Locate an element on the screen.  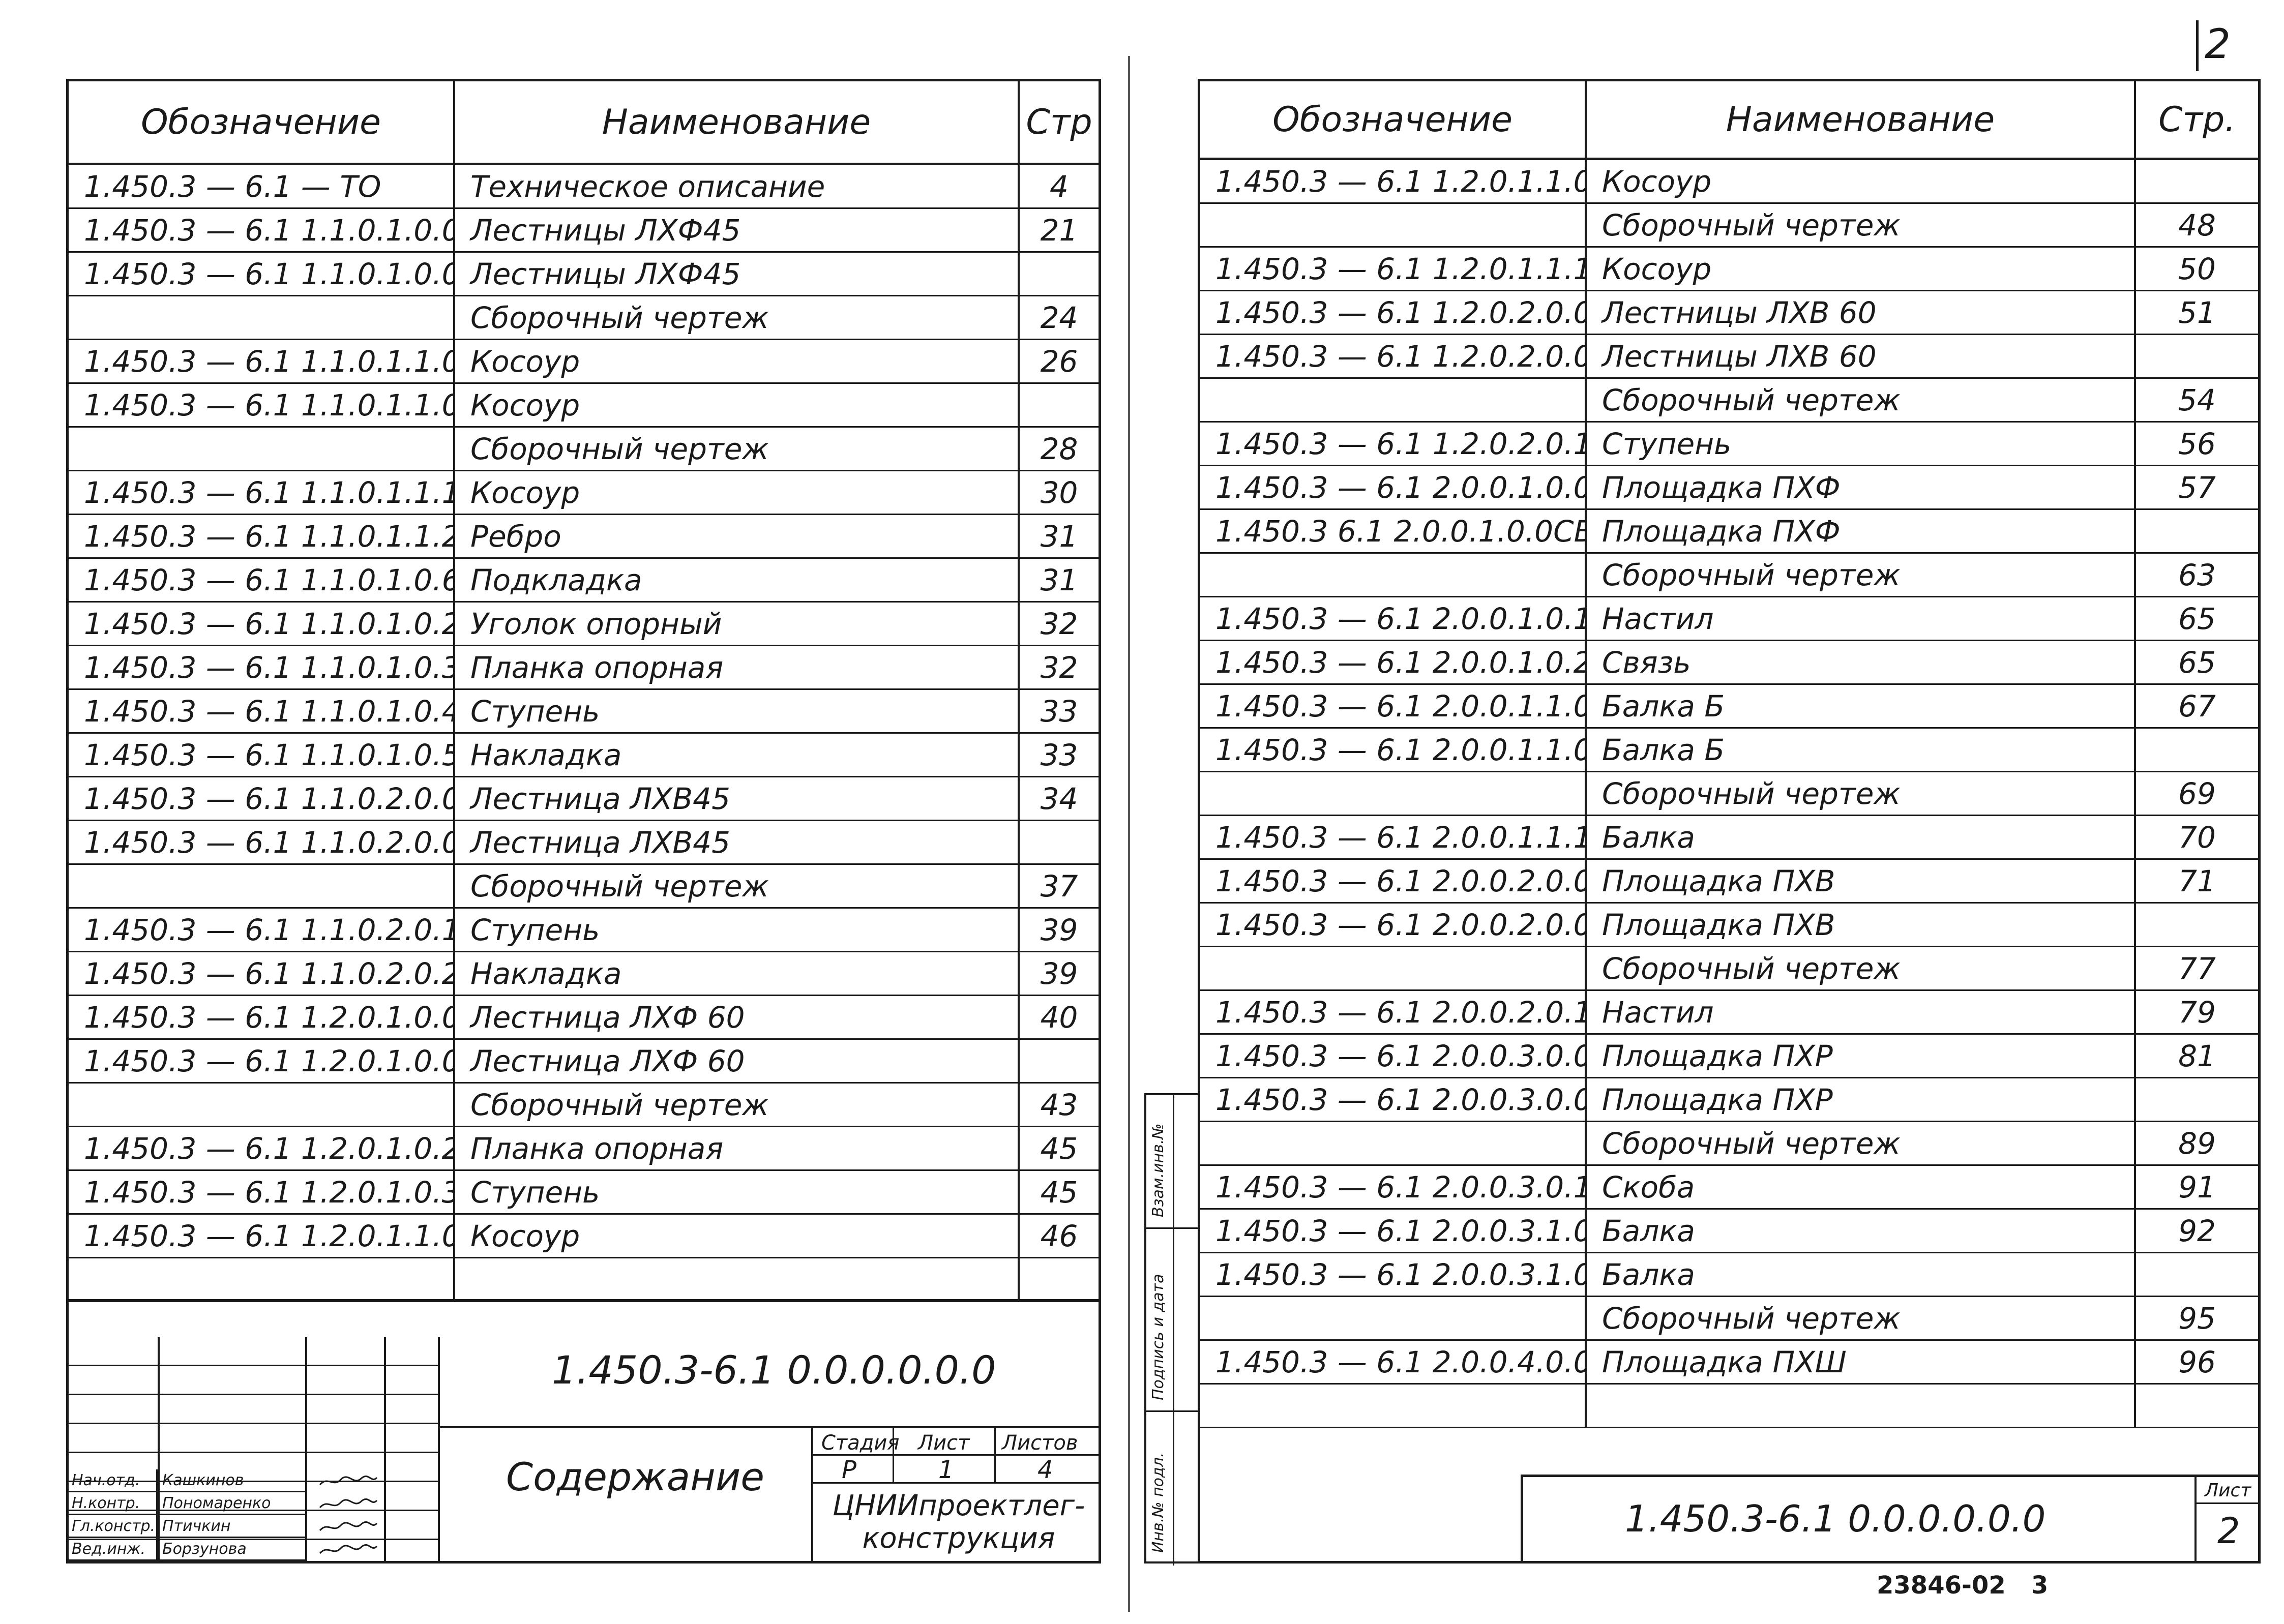
table-row: Сборочный чертеж 37 is located at coordinates (584, 887).